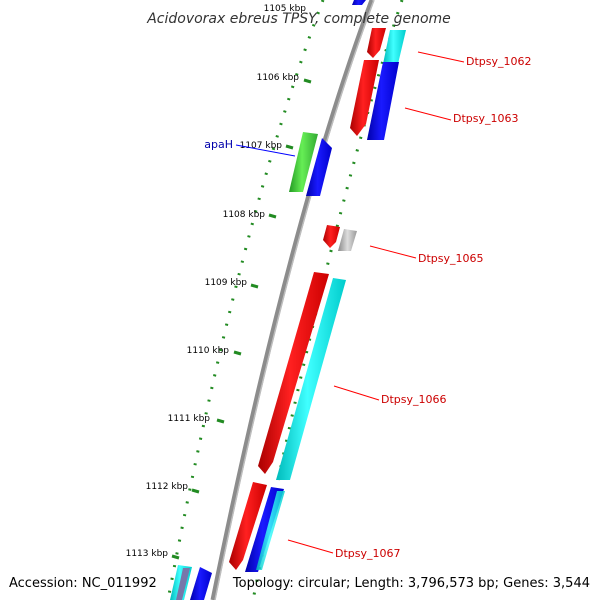 The width and height of the screenshot is (600, 600). Describe the element at coordinates (331, 236) in the screenshot. I see `gene-feature-1065-red` at that location.